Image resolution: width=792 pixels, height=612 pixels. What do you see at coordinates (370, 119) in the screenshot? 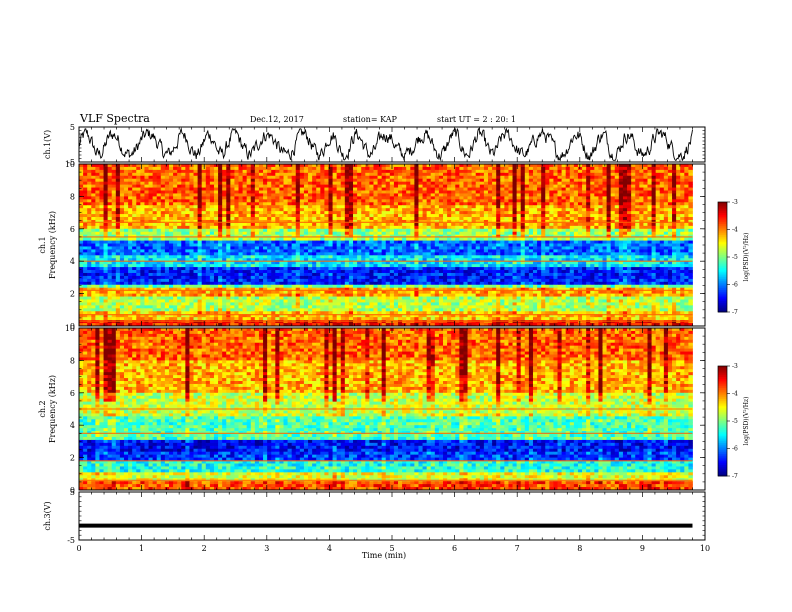
I see `station-label: station= KAP` at bounding box center [370, 119].